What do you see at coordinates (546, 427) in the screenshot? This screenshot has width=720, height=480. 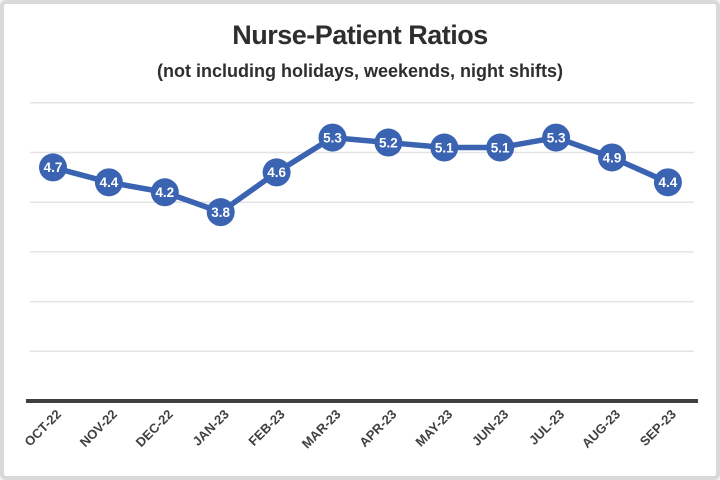 I see `x-axis-tick-label: JUL-23` at bounding box center [546, 427].